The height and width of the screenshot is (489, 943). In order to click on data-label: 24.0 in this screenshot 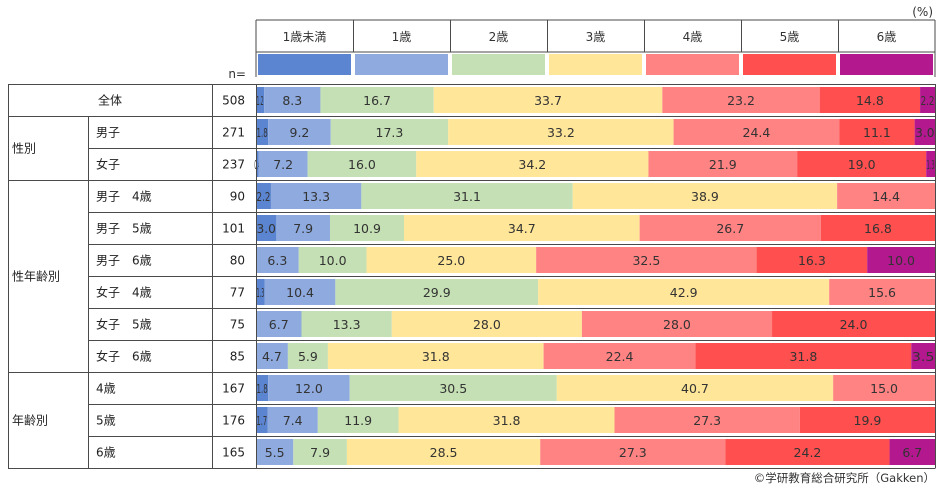, I will do `click(854, 324)`.